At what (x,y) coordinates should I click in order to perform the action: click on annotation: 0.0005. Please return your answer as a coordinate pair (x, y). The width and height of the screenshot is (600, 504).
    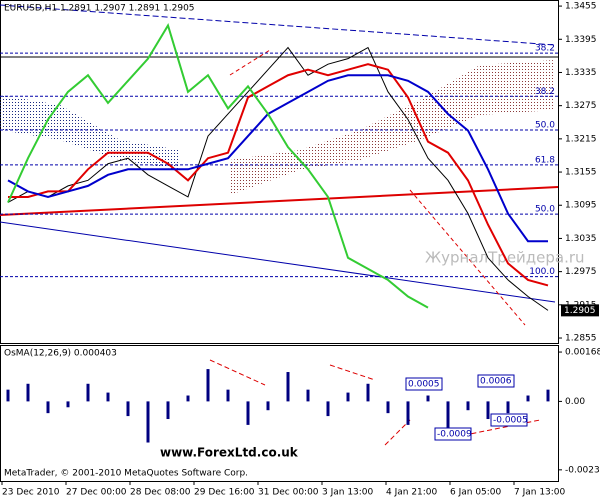
    Looking at the image, I should click on (424, 385).